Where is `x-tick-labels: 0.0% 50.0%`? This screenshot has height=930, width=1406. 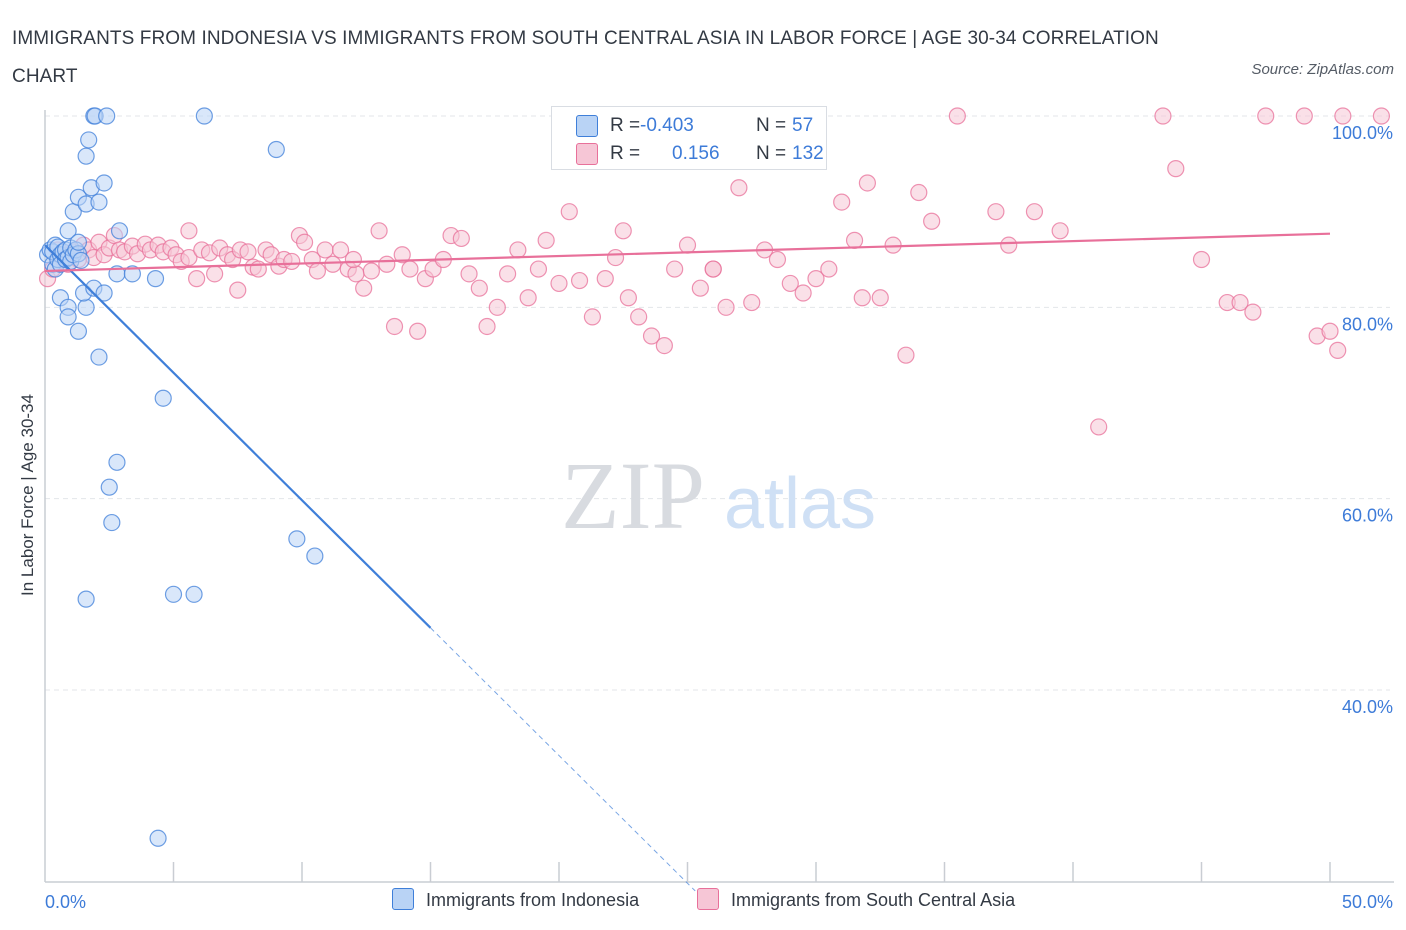
x-tick-labels: 0.0% 50.0% is located at coordinates (719, 902).